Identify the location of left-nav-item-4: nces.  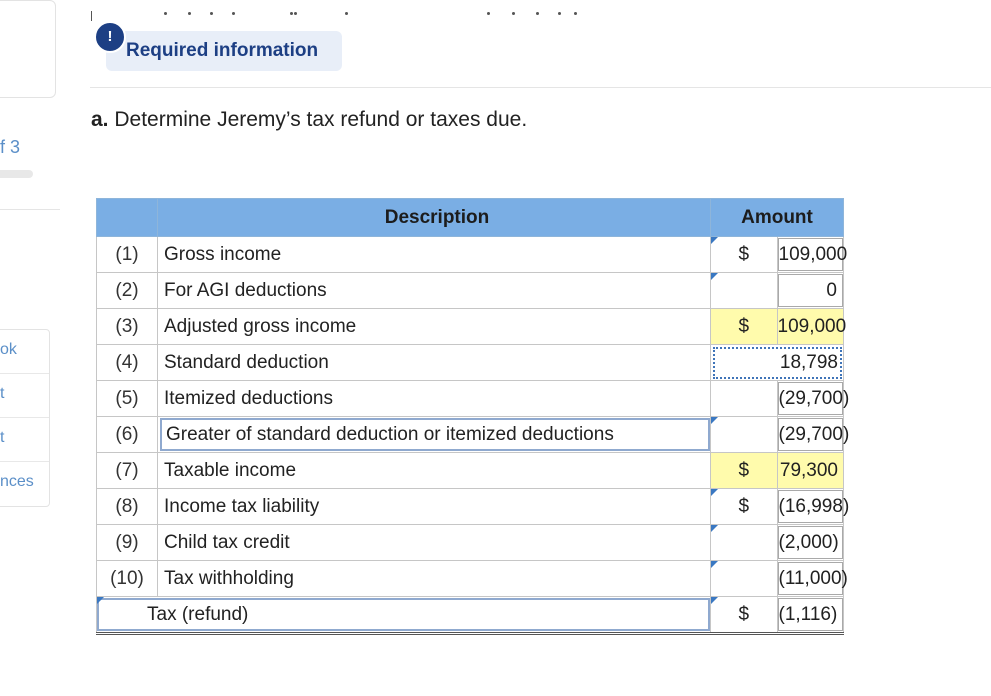
(17, 481).